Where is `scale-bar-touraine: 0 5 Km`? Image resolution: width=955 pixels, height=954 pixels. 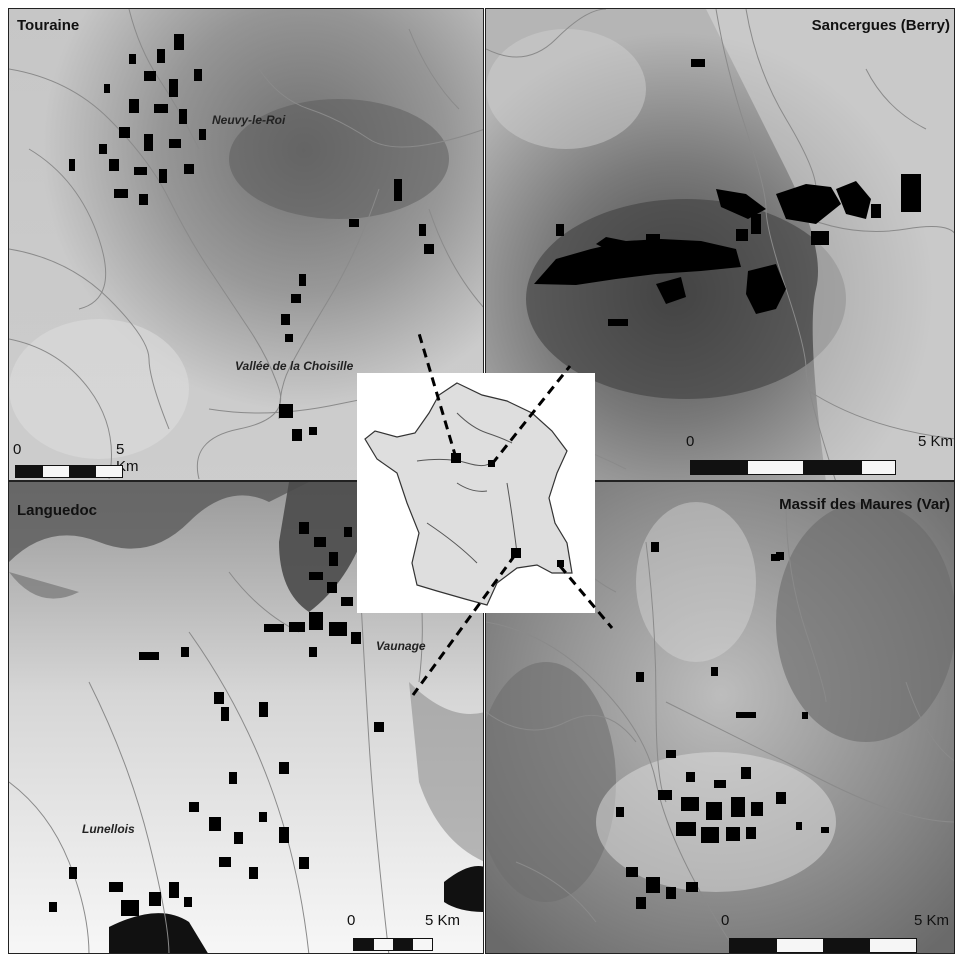
scale-bar-touraine: 0 5 Km is located at coordinates (78, 460).